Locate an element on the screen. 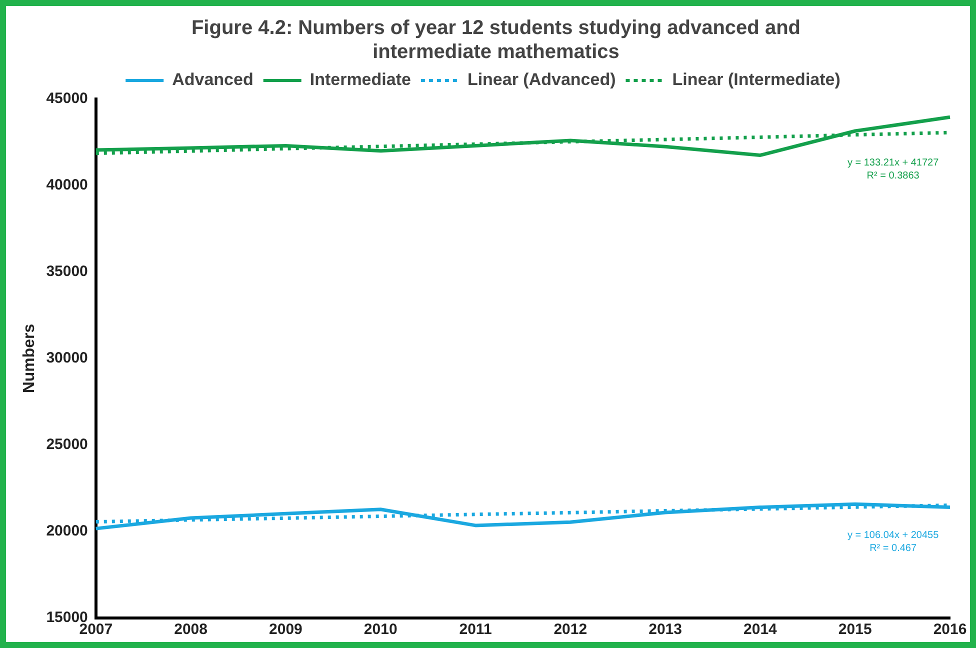  legend-label: Linear (Intermediate) is located at coordinates (756, 80).